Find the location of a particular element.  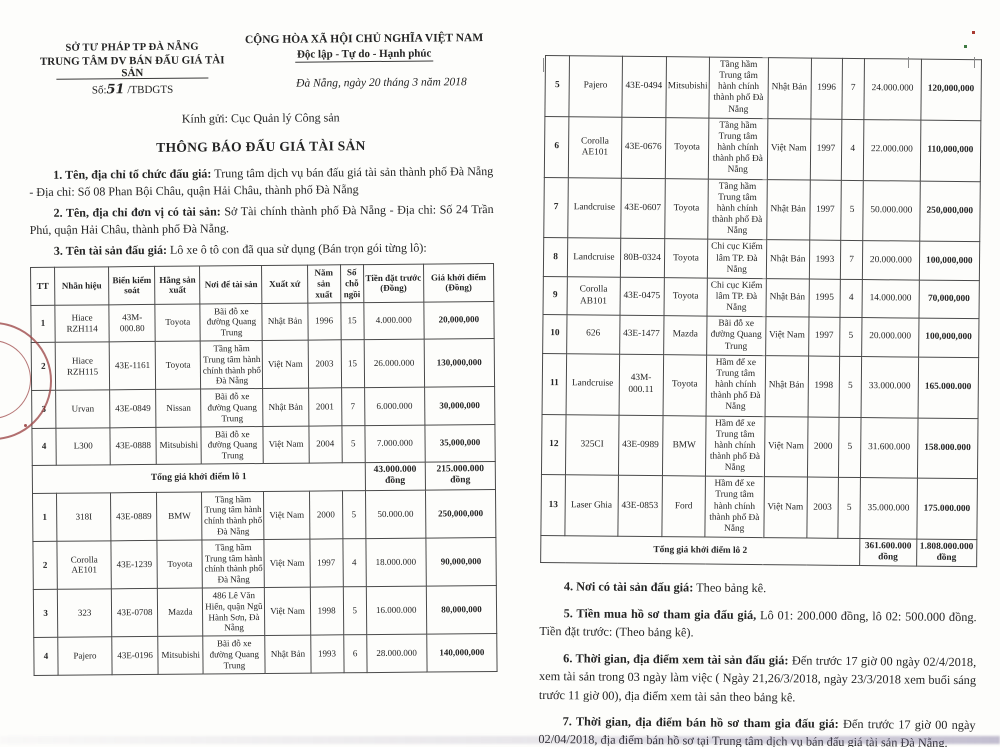

lot2-total-label: Tổng giá khởi điểm lô 2 is located at coordinates (700, 550).